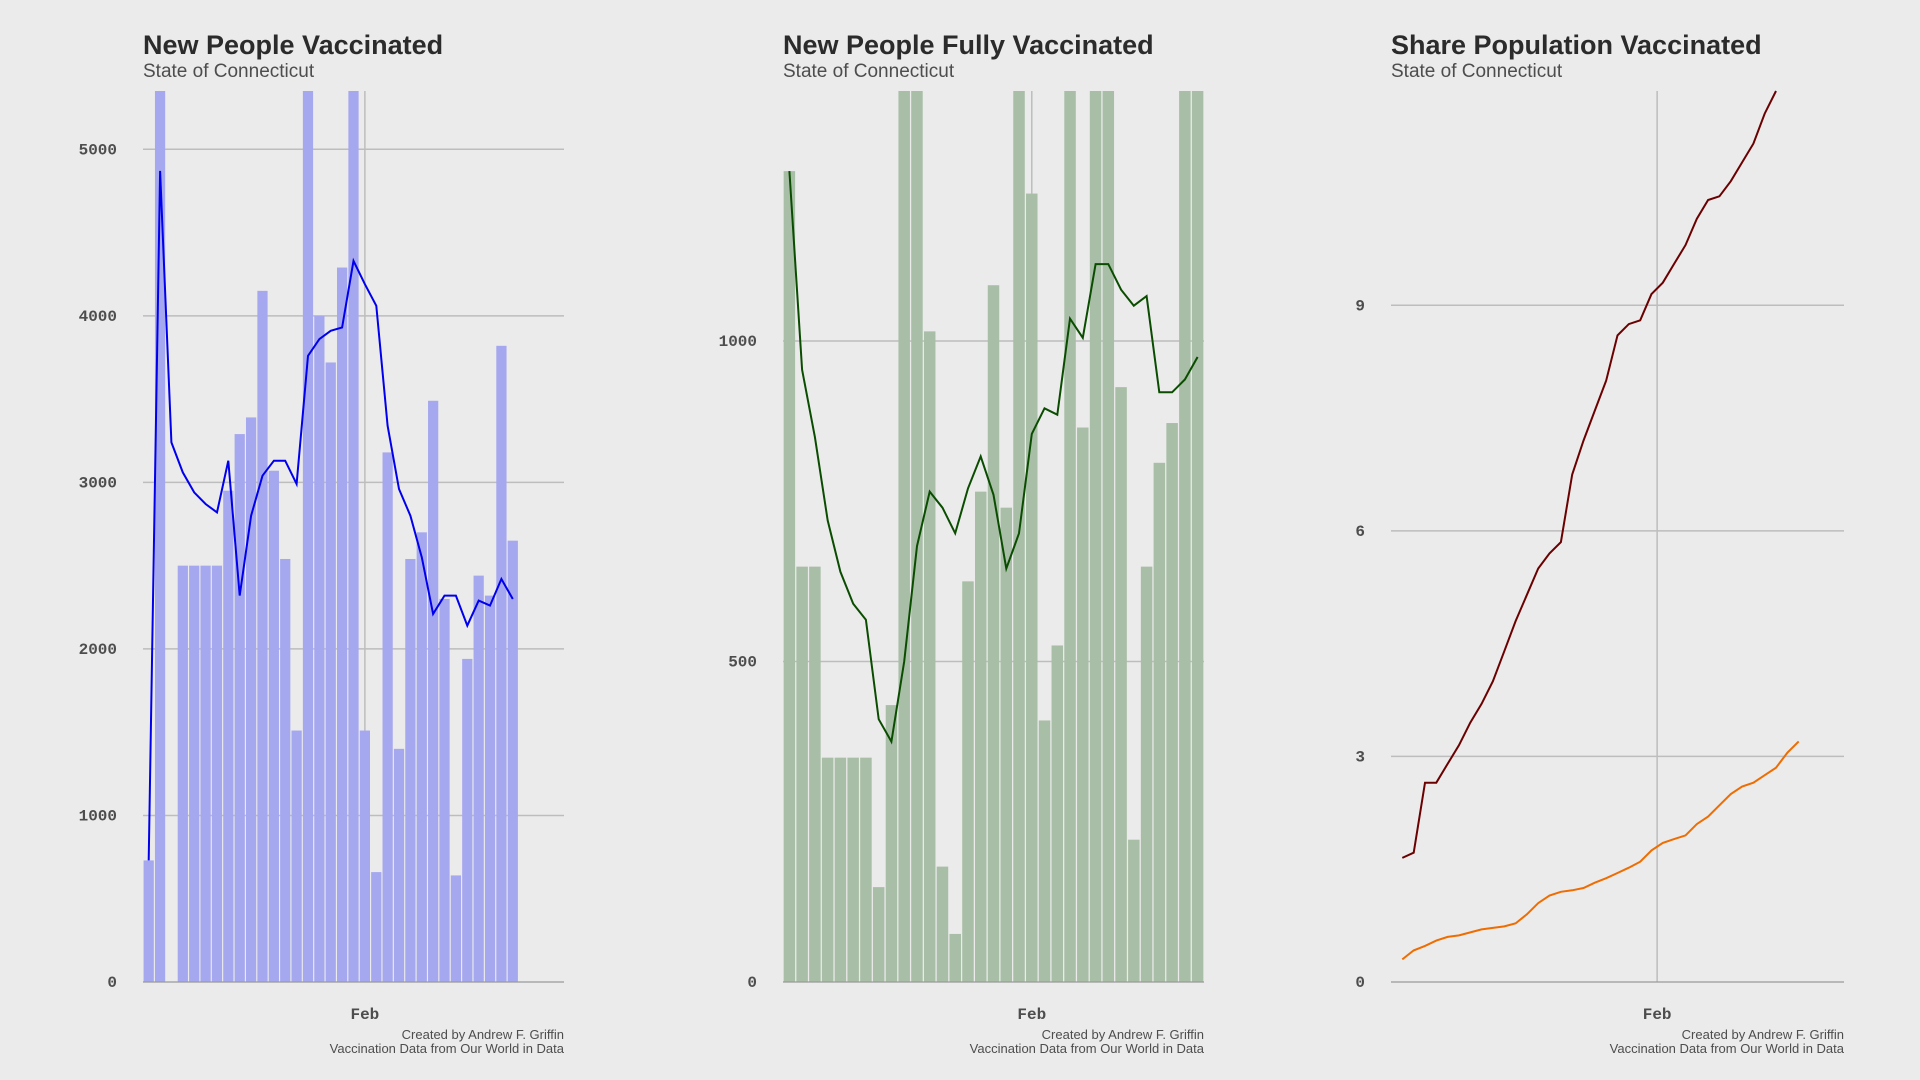 The width and height of the screenshot is (1920, 1080). What do you see at coordinates (1360, 532) in the screenshot?
I see `y-tick-label: 6` at bounding box center [1360, 532].